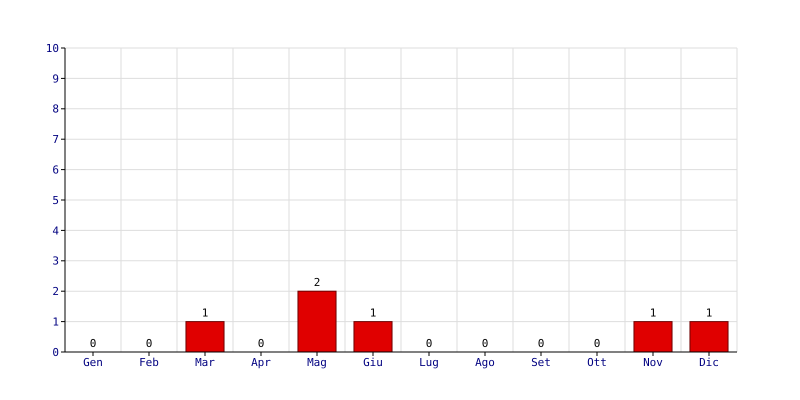 The width and height of the screenshot is (800, 400). What do you see at coordinates (55, 200) in the screenshot?
I see `y-tick-label: 5` at bounding box center [55, 200].